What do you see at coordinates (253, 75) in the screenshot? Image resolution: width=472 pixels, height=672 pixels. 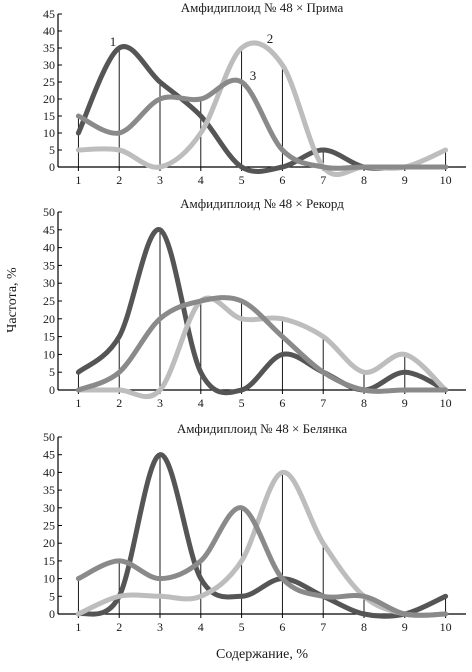 I see `curve-label-3: 3` at bounding box center [253, 75].